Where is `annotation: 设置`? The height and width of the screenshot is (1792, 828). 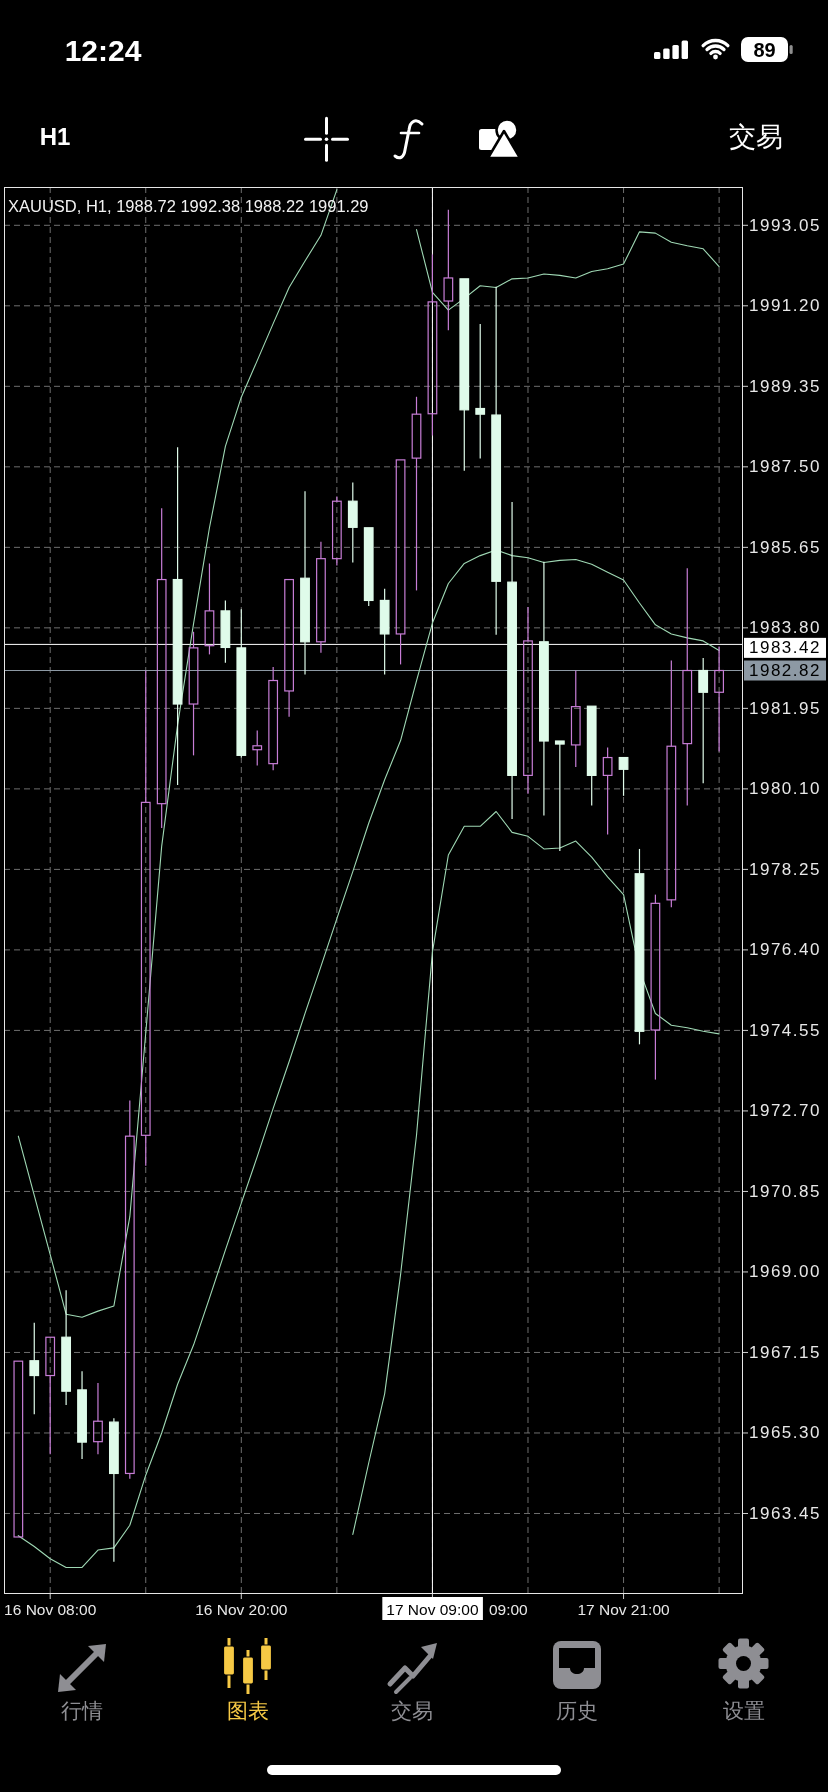 annotation: 设置 is located at coordinates (743, 1710).